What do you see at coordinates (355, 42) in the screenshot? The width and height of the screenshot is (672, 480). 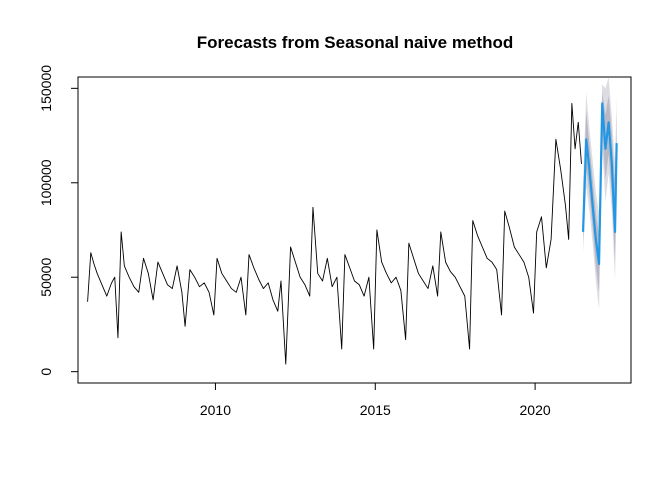 I see `chart-title: Forecasts from Seasonal naive method` at bounding box center [355, 42].